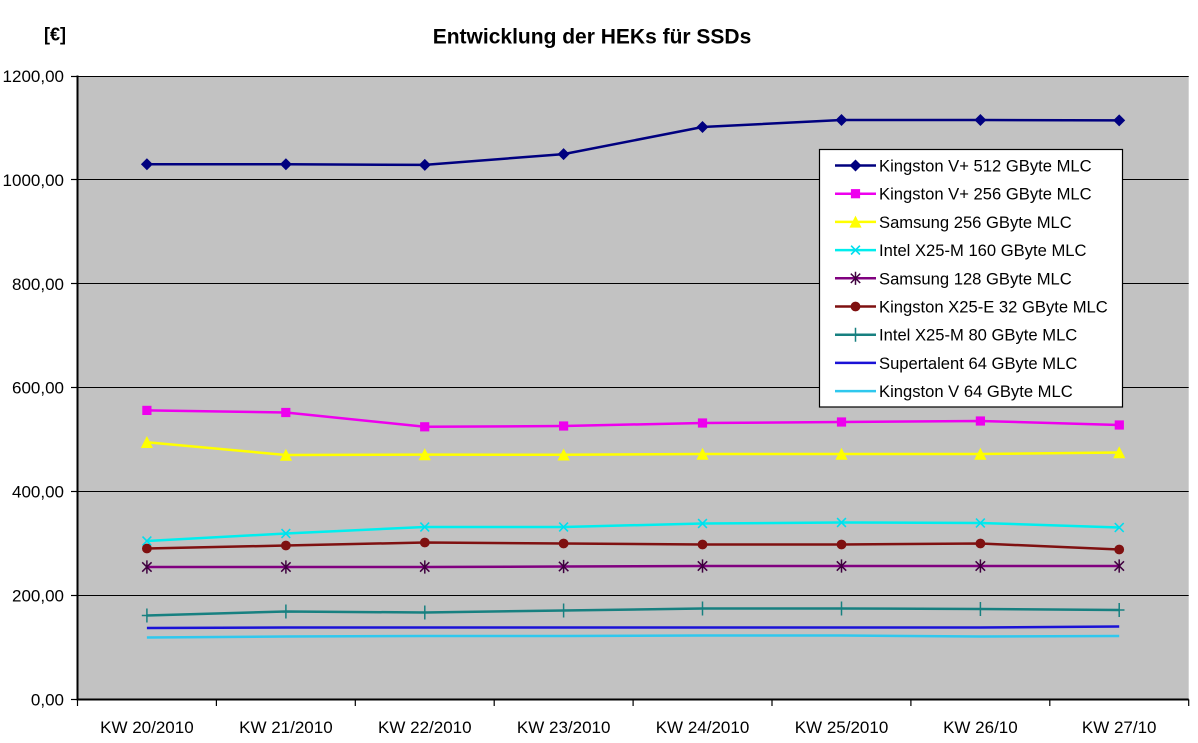  What do you see at coordinates (978, 363) in the screenshot?
I see `svg-text: Supertalent 64 GByte MLC` at bounding box center [978, 363].